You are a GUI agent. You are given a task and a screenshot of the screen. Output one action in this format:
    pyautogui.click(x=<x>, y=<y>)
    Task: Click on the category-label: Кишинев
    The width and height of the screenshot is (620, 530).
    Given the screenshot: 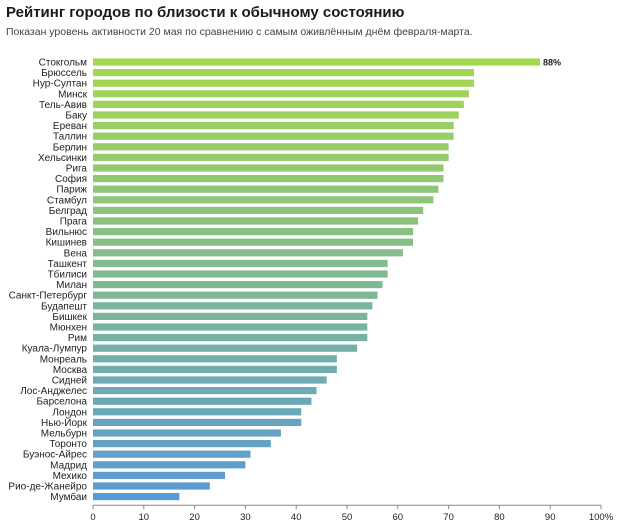 What is the action you would take?
    pyautogui.click(x=66, y=243)
    